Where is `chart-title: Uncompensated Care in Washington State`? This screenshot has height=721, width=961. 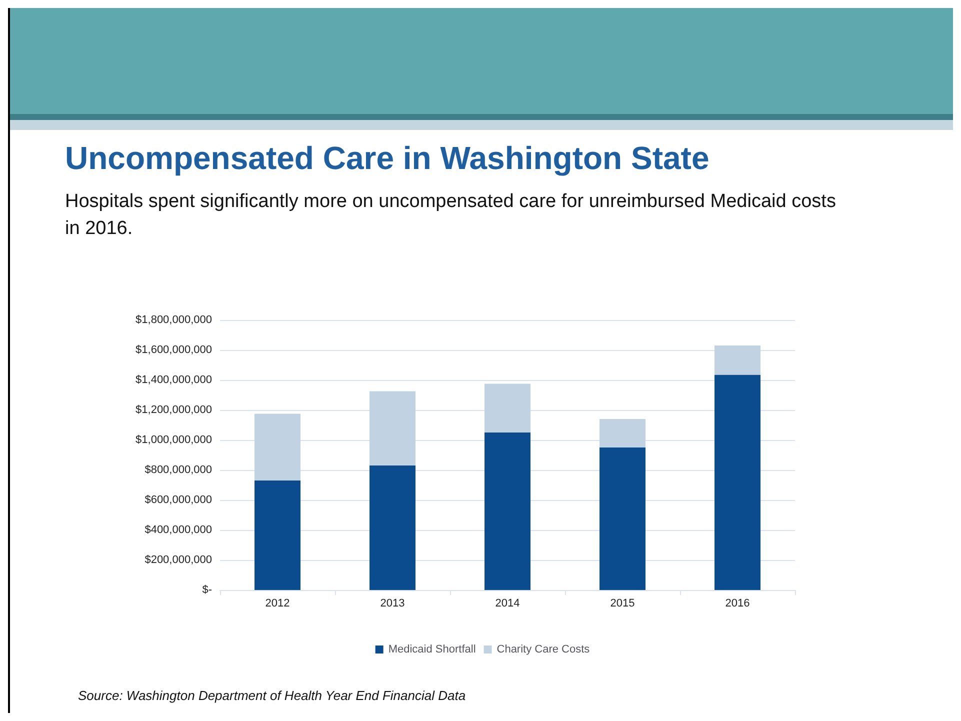 chart-title: Uncompensated Care in Washington State is located at coordinates (387, 158).